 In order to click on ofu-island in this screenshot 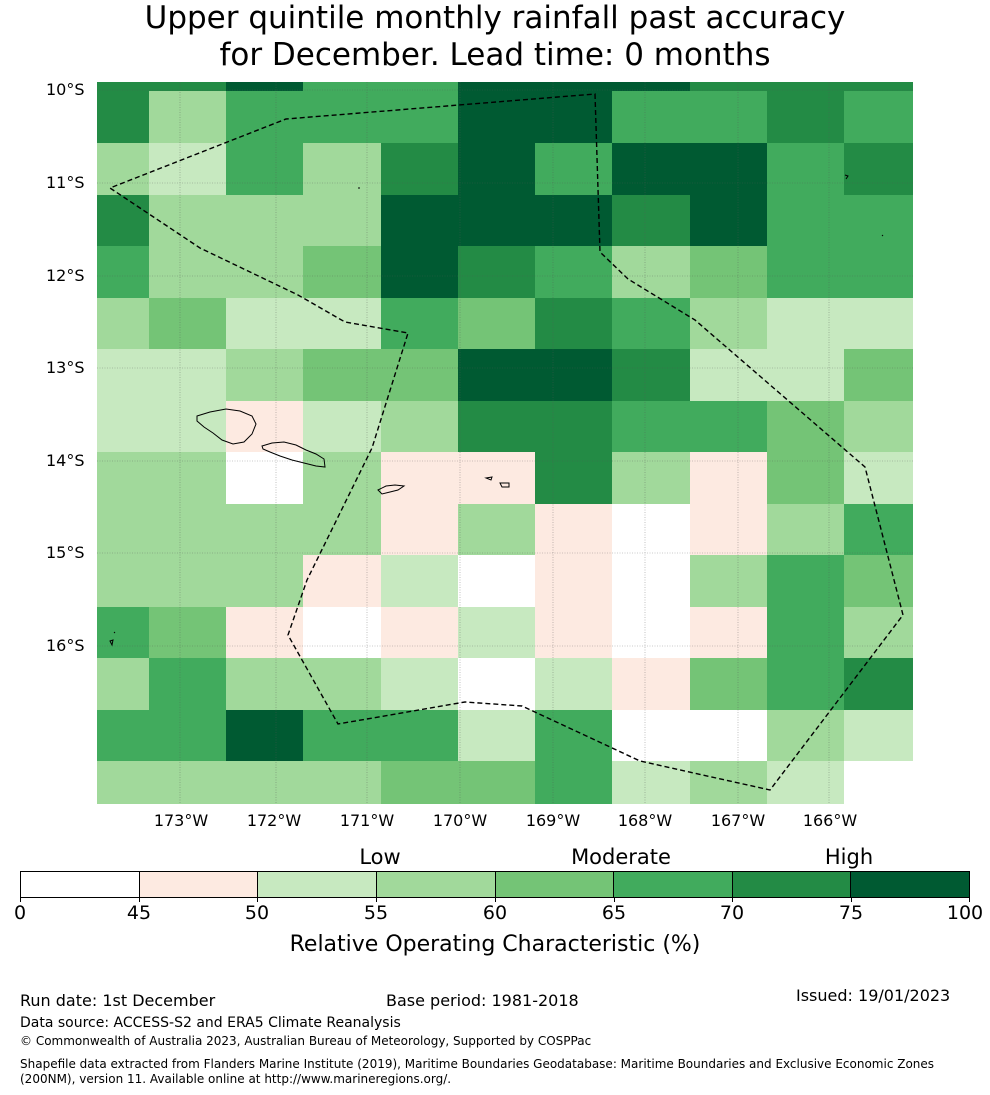, I will do `click(488, 478)`.